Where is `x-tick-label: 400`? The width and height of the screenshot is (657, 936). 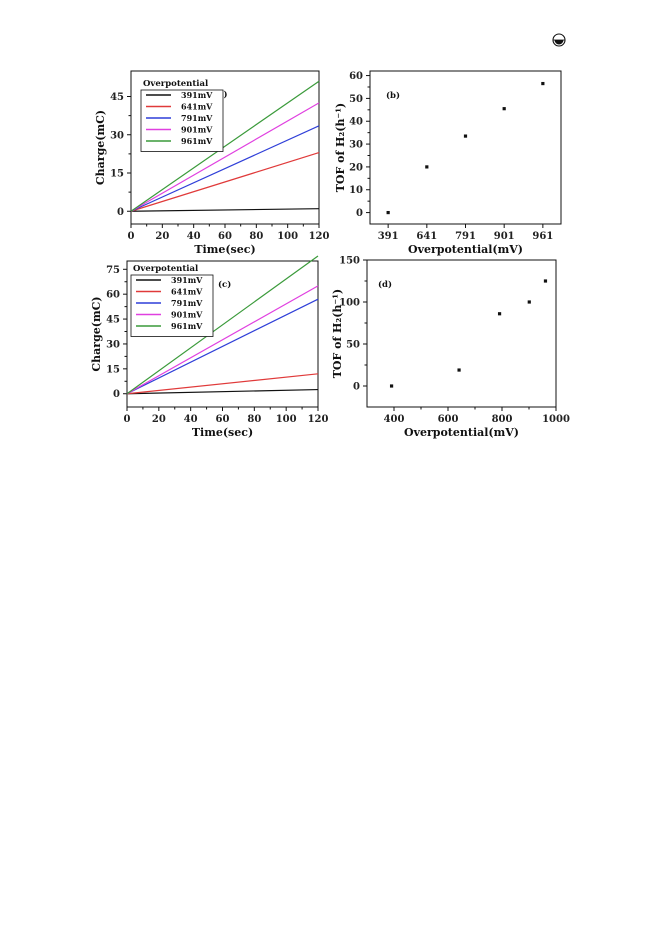 x-tick-label: 400 is located at coordinates (394, 419).